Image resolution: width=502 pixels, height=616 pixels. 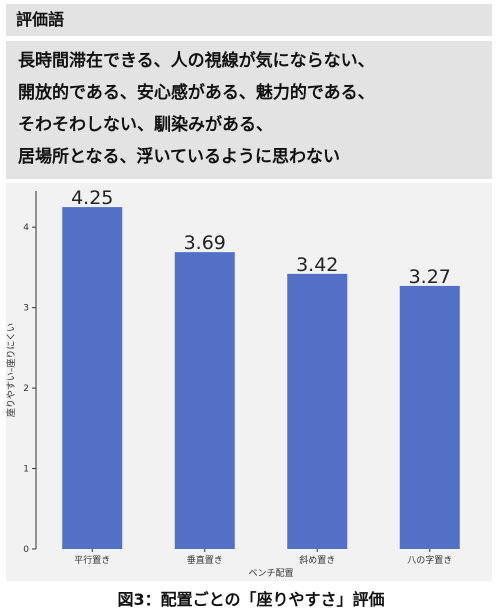 What do you see at coordinates (196, 61) in the screenshot?
I see `evaluation-term-line: 長時間滞在できる、人の視線が気にならない、` at bounding box center [196, 61].